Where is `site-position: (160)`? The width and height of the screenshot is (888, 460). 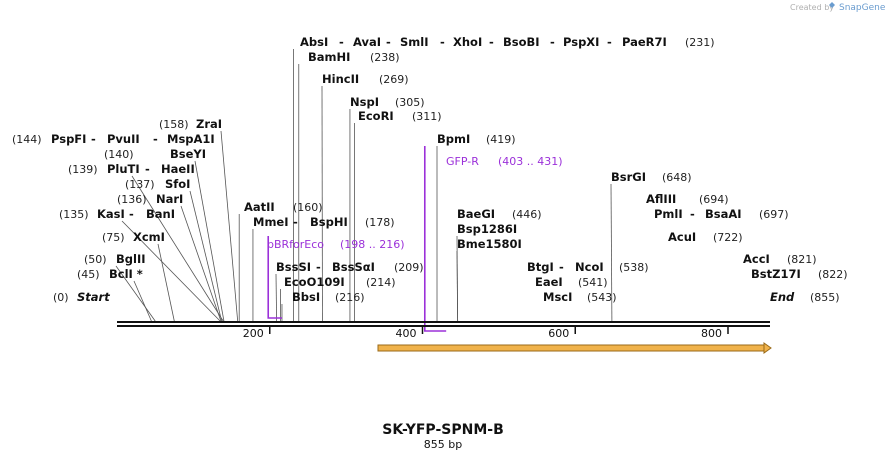
site-position: (160) is located at coordinates (308, 207).